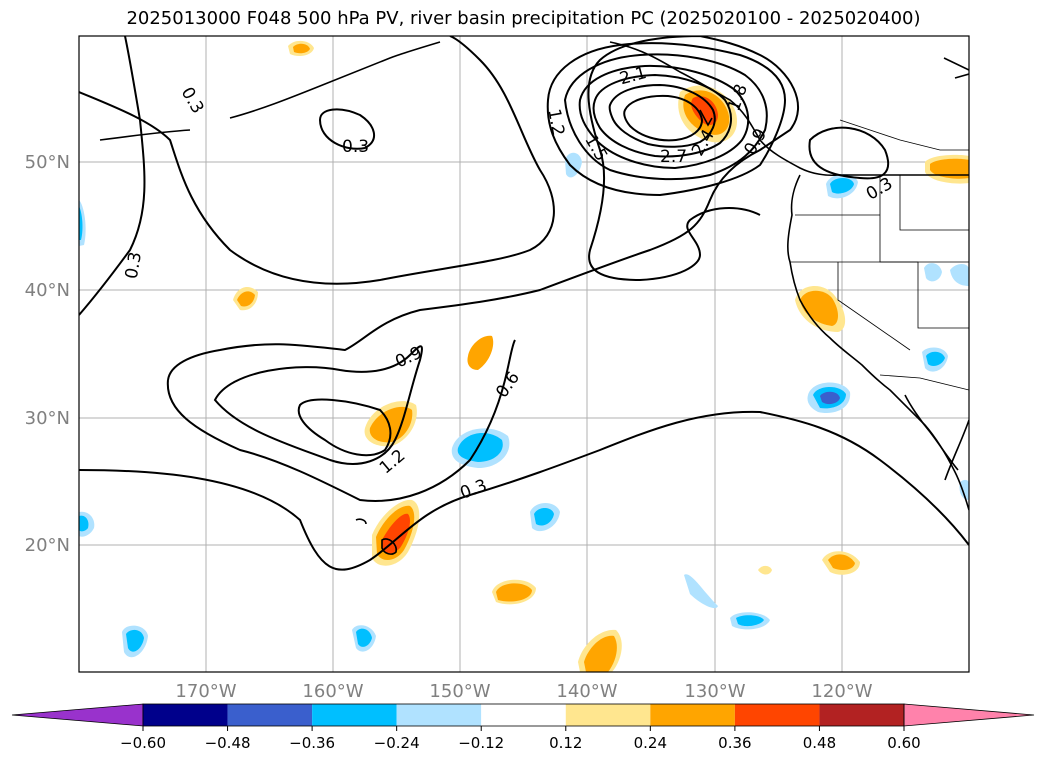 The image size is (1047, 765). What do you see at coordinates (706, 118) in the screenshot?
I see `coastline-haida` at bounding box center [706, 118].